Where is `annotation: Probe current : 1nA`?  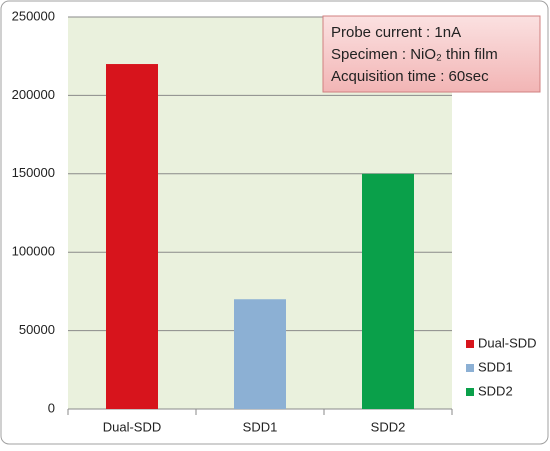
annotation: Probe current : 1nA is located at coordinates (396, 32).